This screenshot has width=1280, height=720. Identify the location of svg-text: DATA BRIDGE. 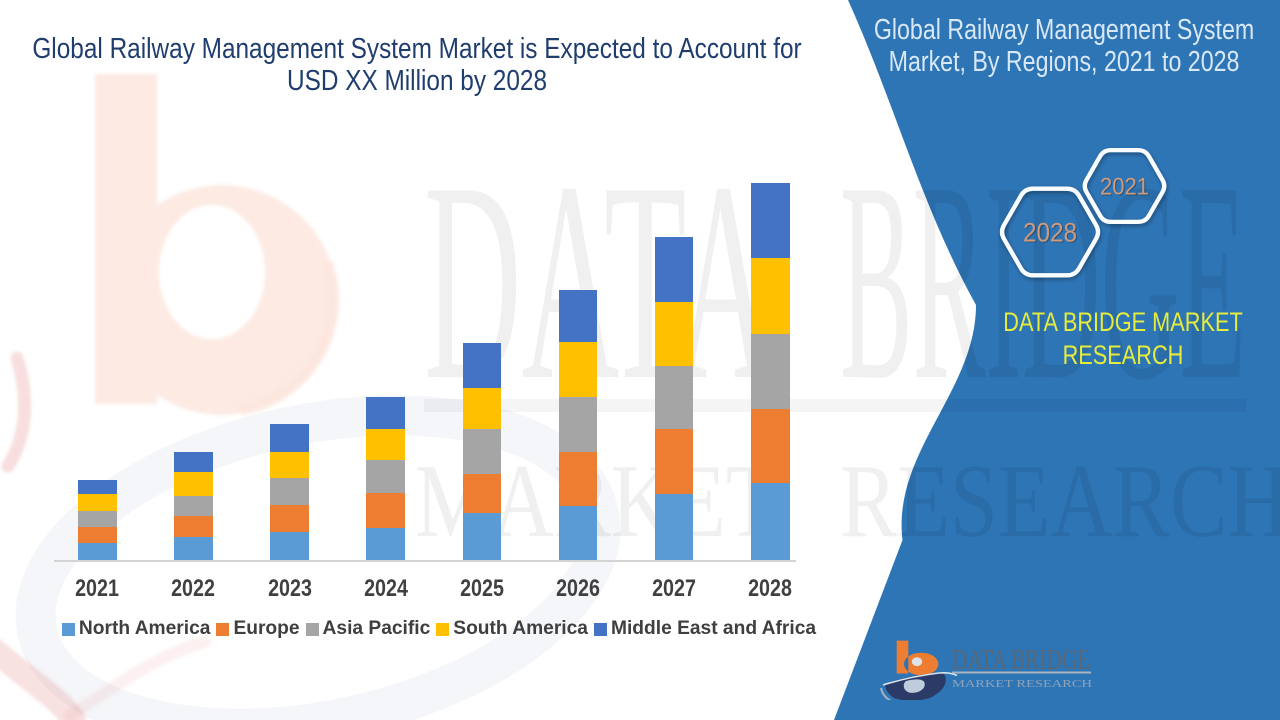
(1021, 660).